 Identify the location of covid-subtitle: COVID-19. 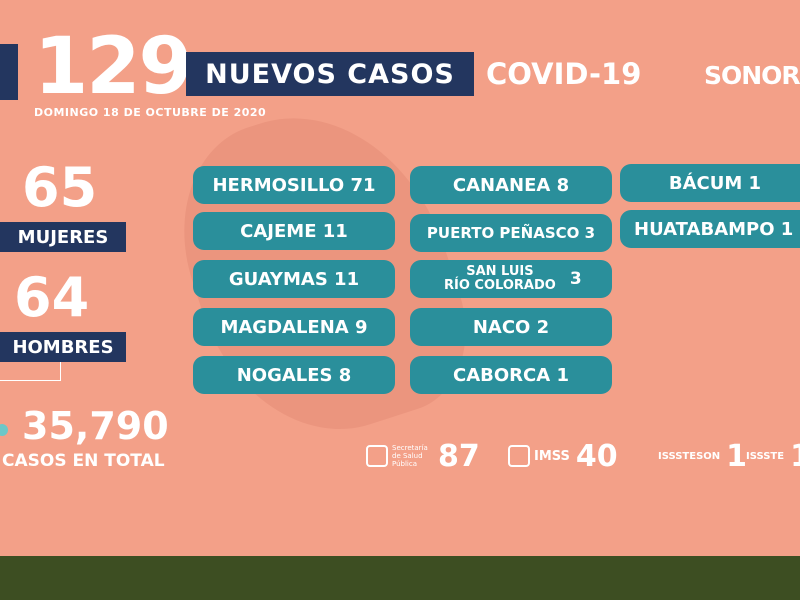
(564, 74).